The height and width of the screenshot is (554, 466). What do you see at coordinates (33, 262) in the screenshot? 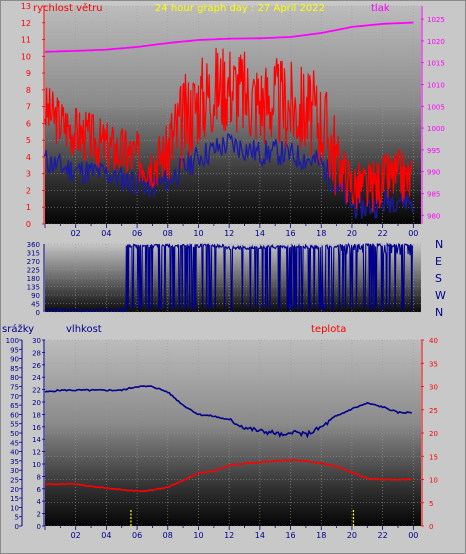
I see `y-tick-label-direction: 270` at bounding box center [33, 262].